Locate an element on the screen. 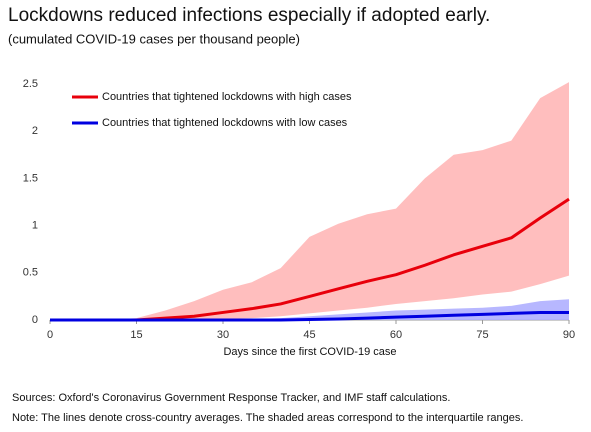  x-tick-label: 75 is located at coordinates (482, 335).